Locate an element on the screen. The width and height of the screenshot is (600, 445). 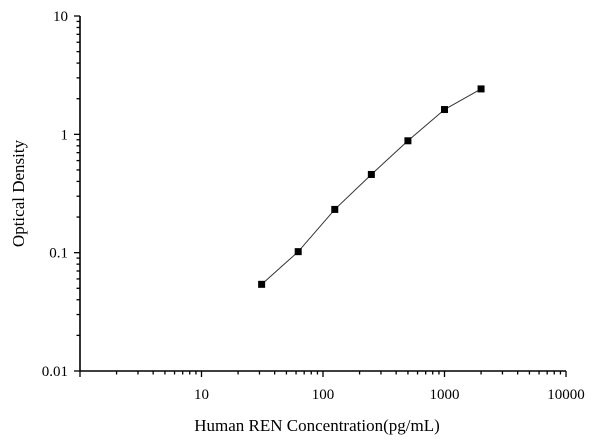
y-tick-label: 0.1 is located at coordinates (58, 254).